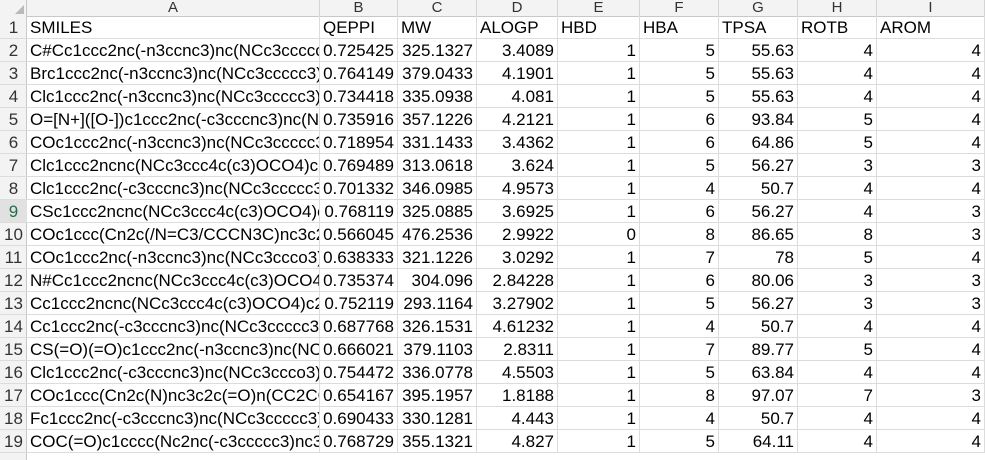  Describe the element at coordinates (837, 50) in the screenshot. I see `cell-h2: 4` at that location.